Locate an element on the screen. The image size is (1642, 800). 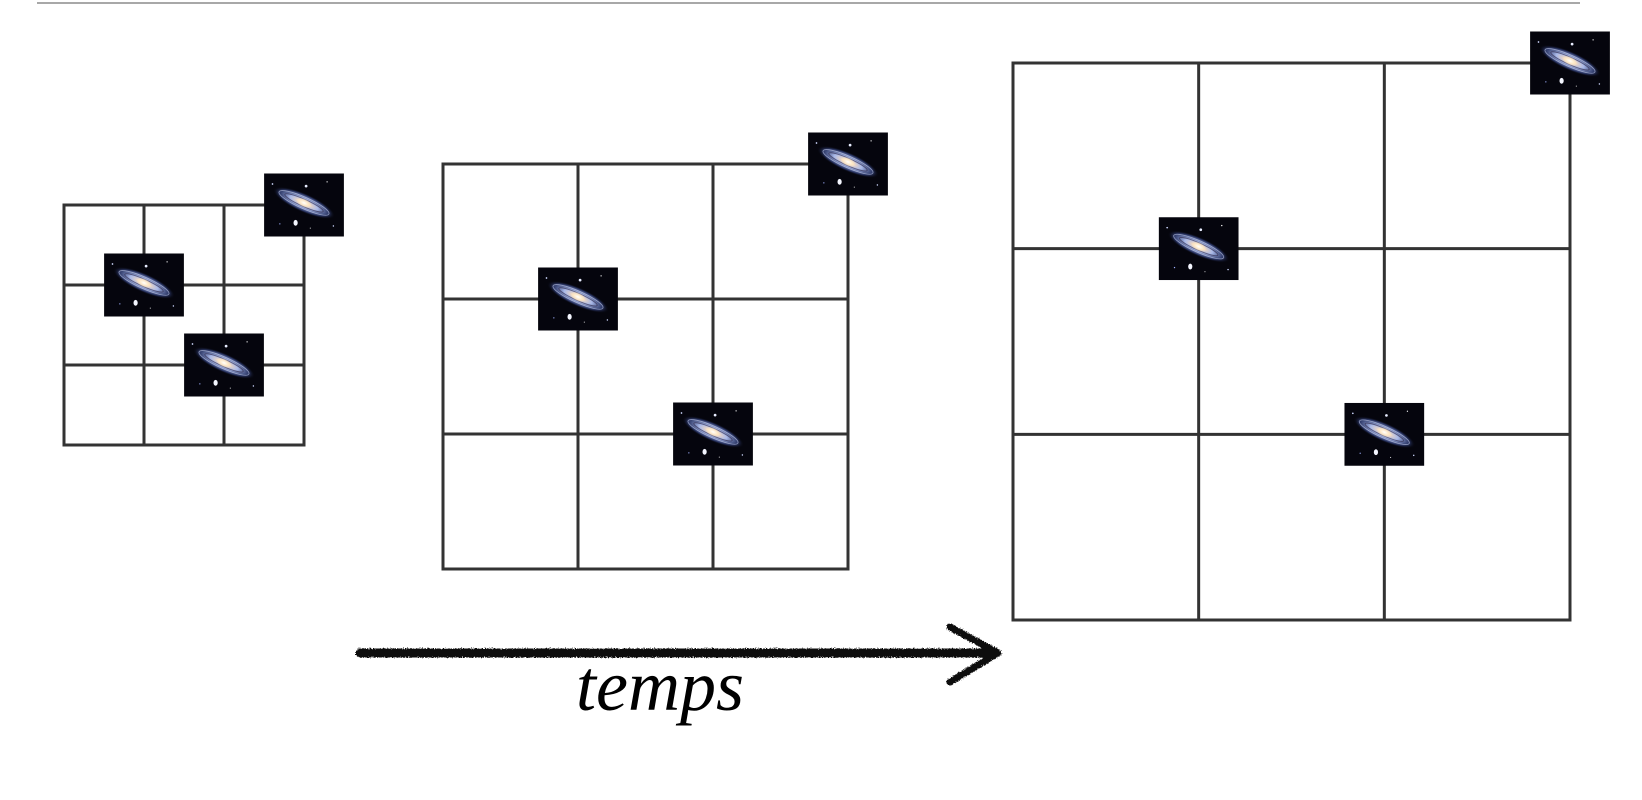
time-caption: temps is located at coordinates (660, 686).